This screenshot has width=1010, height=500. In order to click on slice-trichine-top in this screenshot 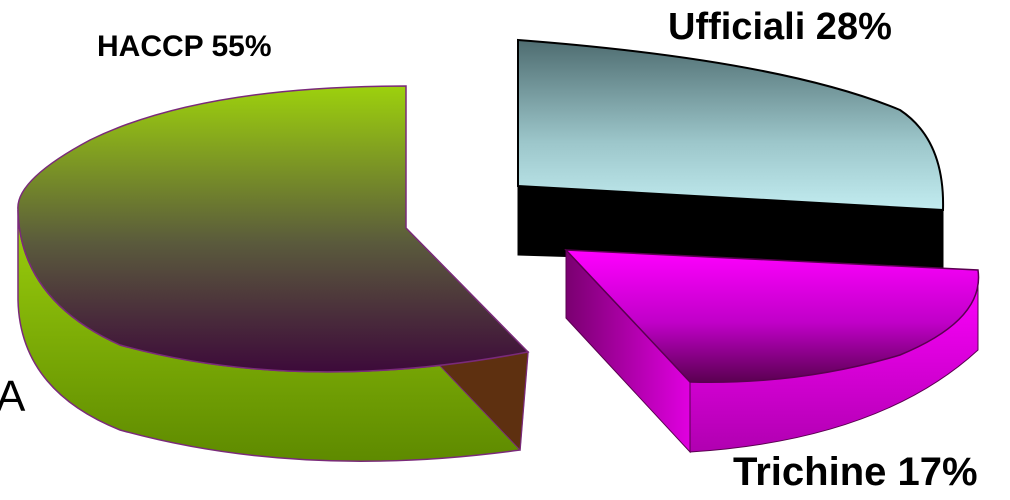, I will do `click(772, 316)`.